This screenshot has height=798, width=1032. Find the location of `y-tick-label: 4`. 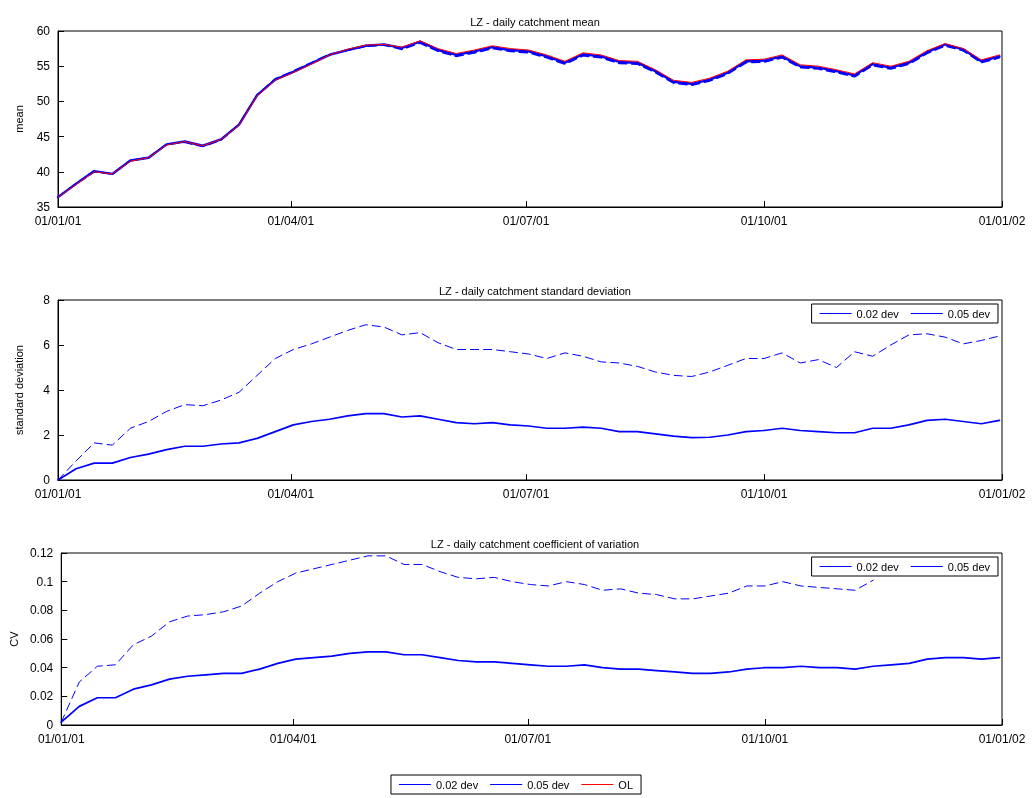

y-tick-label: 4 is located at coordinates (47, 390).